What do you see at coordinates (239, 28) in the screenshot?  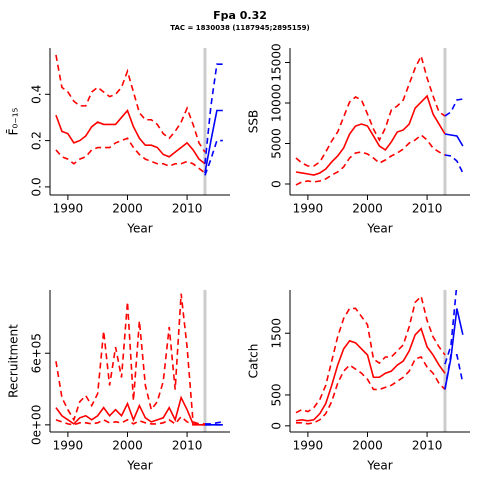 I see `figure-subtitle: TAC = 1830038 (1187945;2895159)` at bounding box center [239, 28].